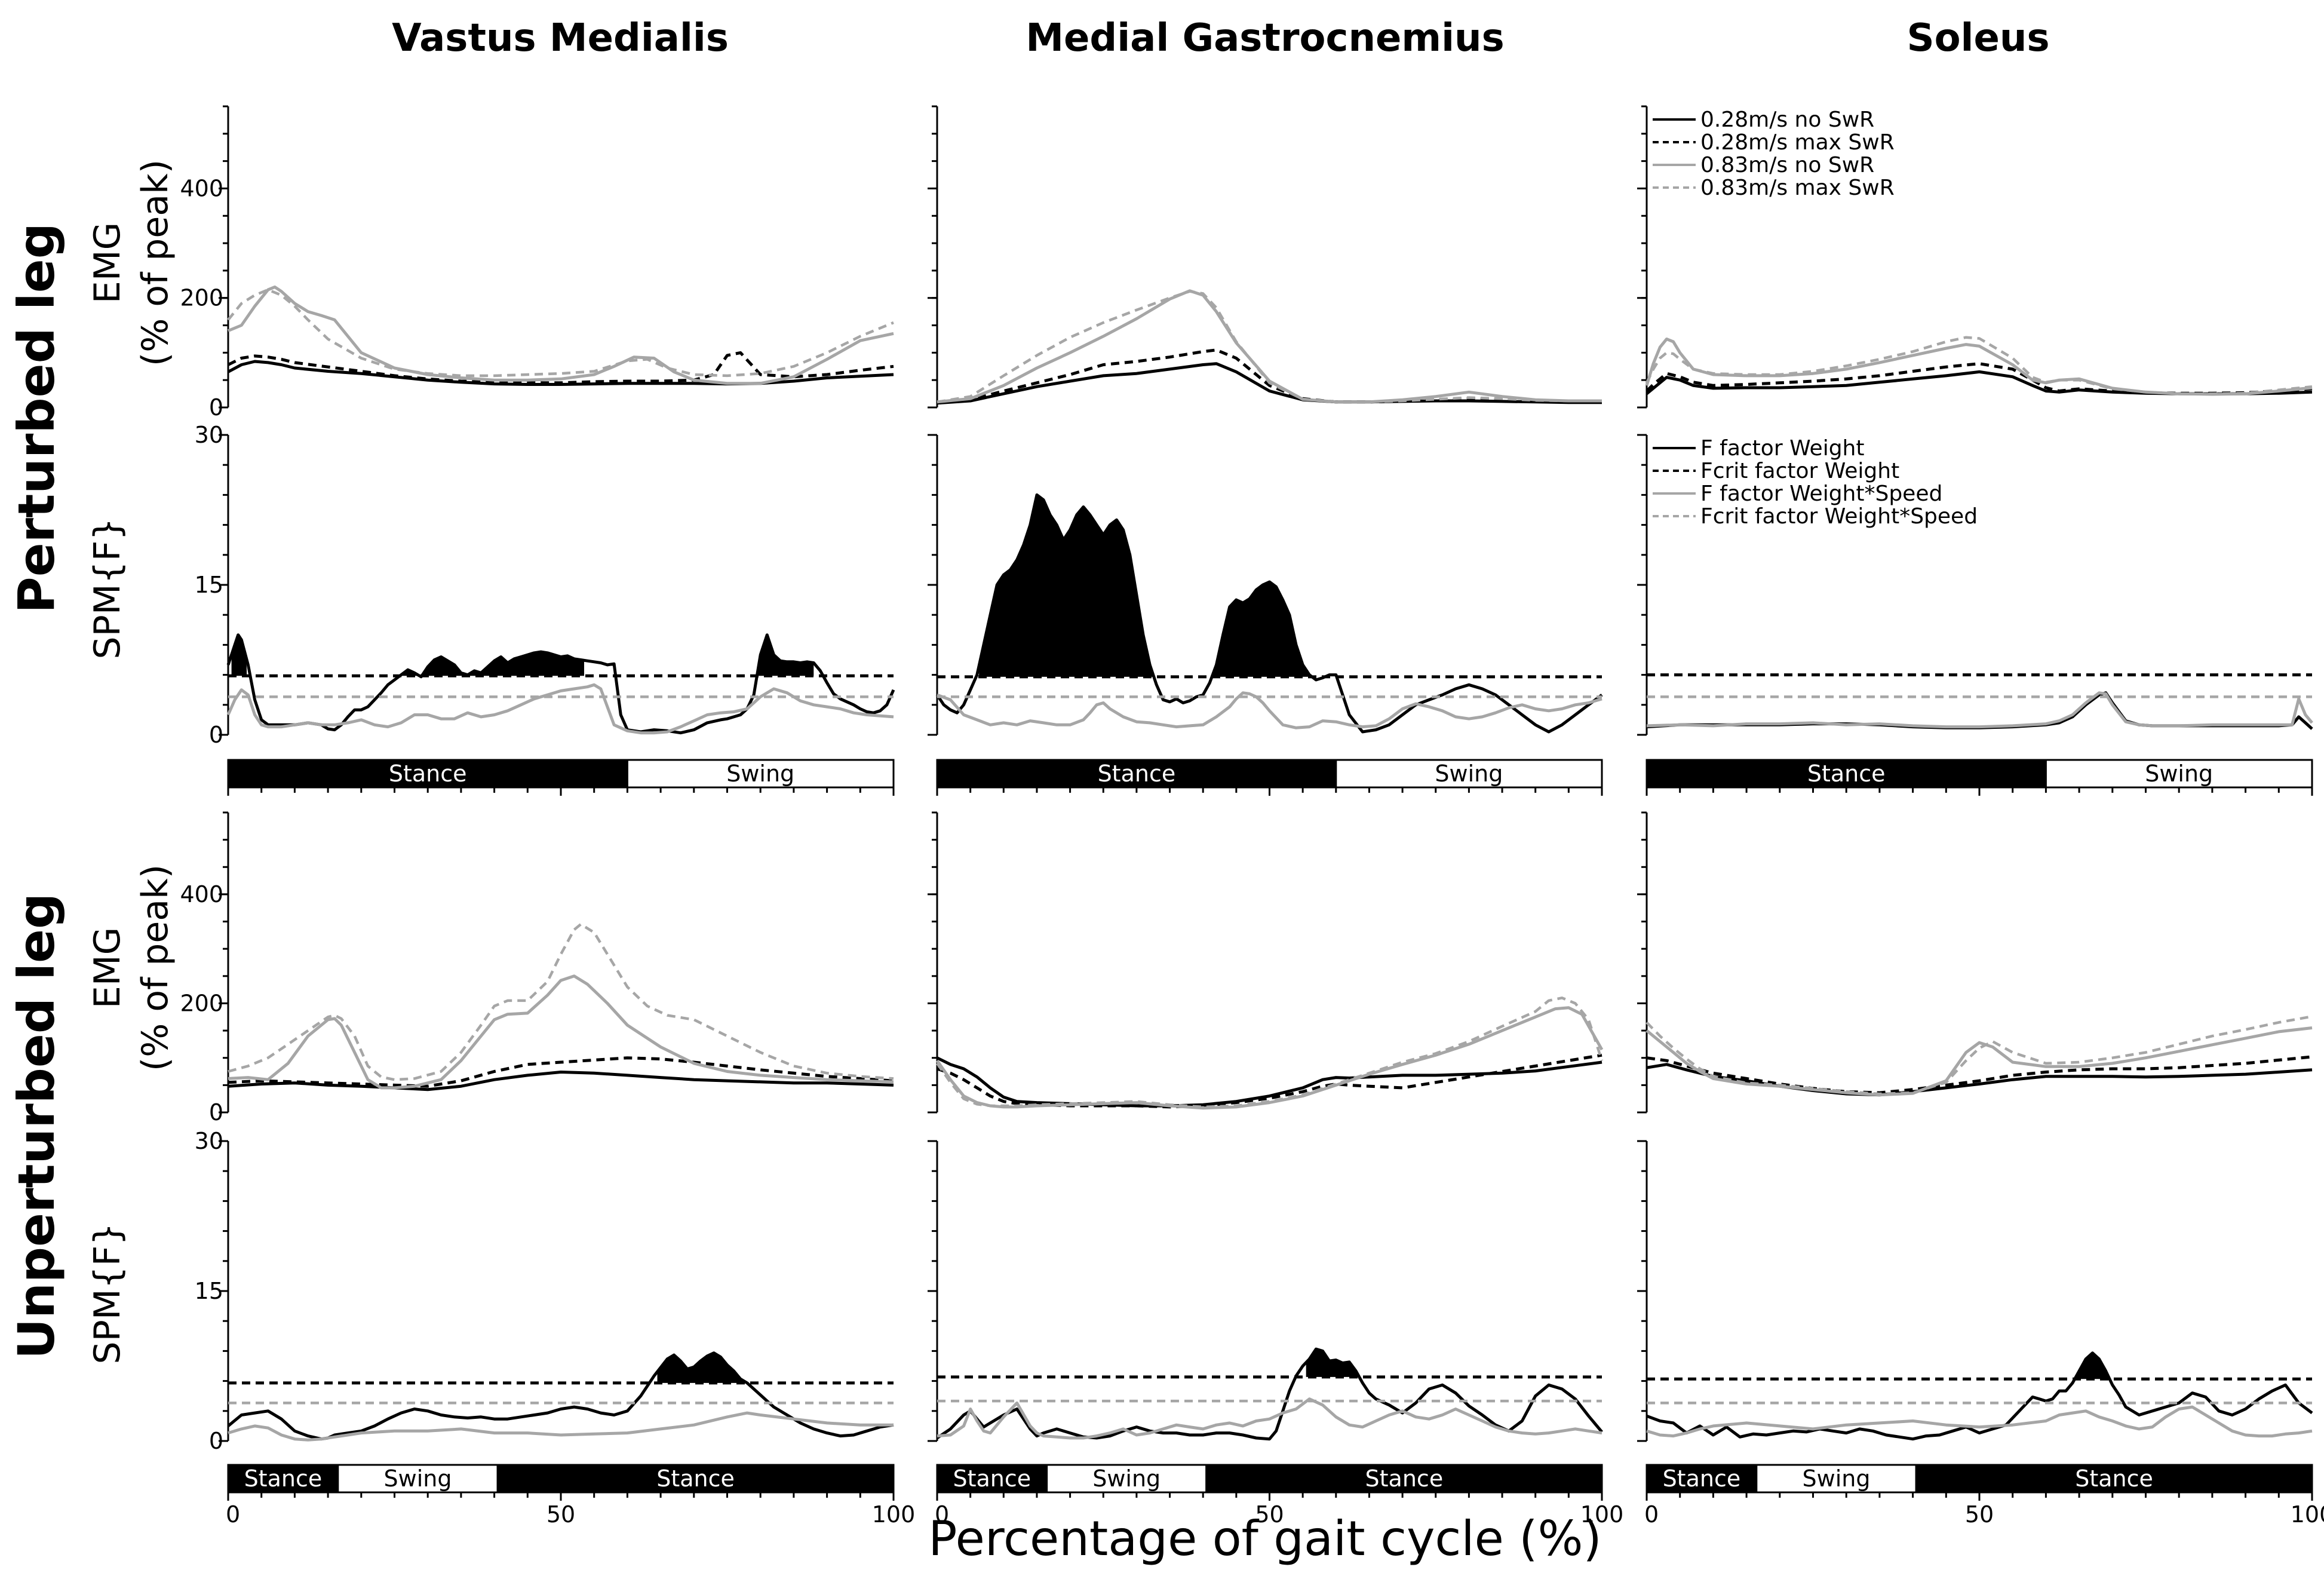  I want to click on column-title-soleus: Soleus, so click(1978, 38).